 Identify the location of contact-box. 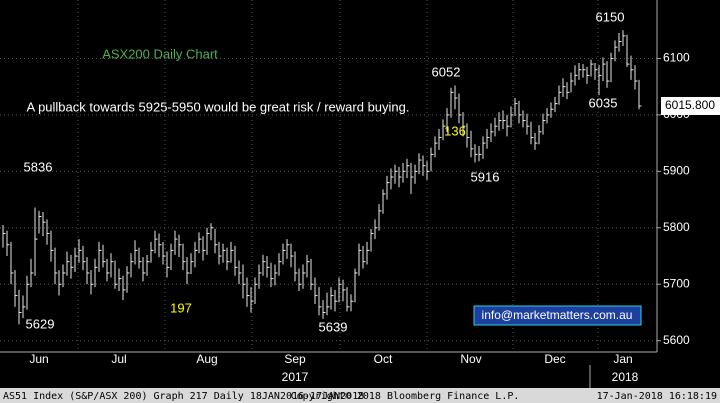
(557, 315).